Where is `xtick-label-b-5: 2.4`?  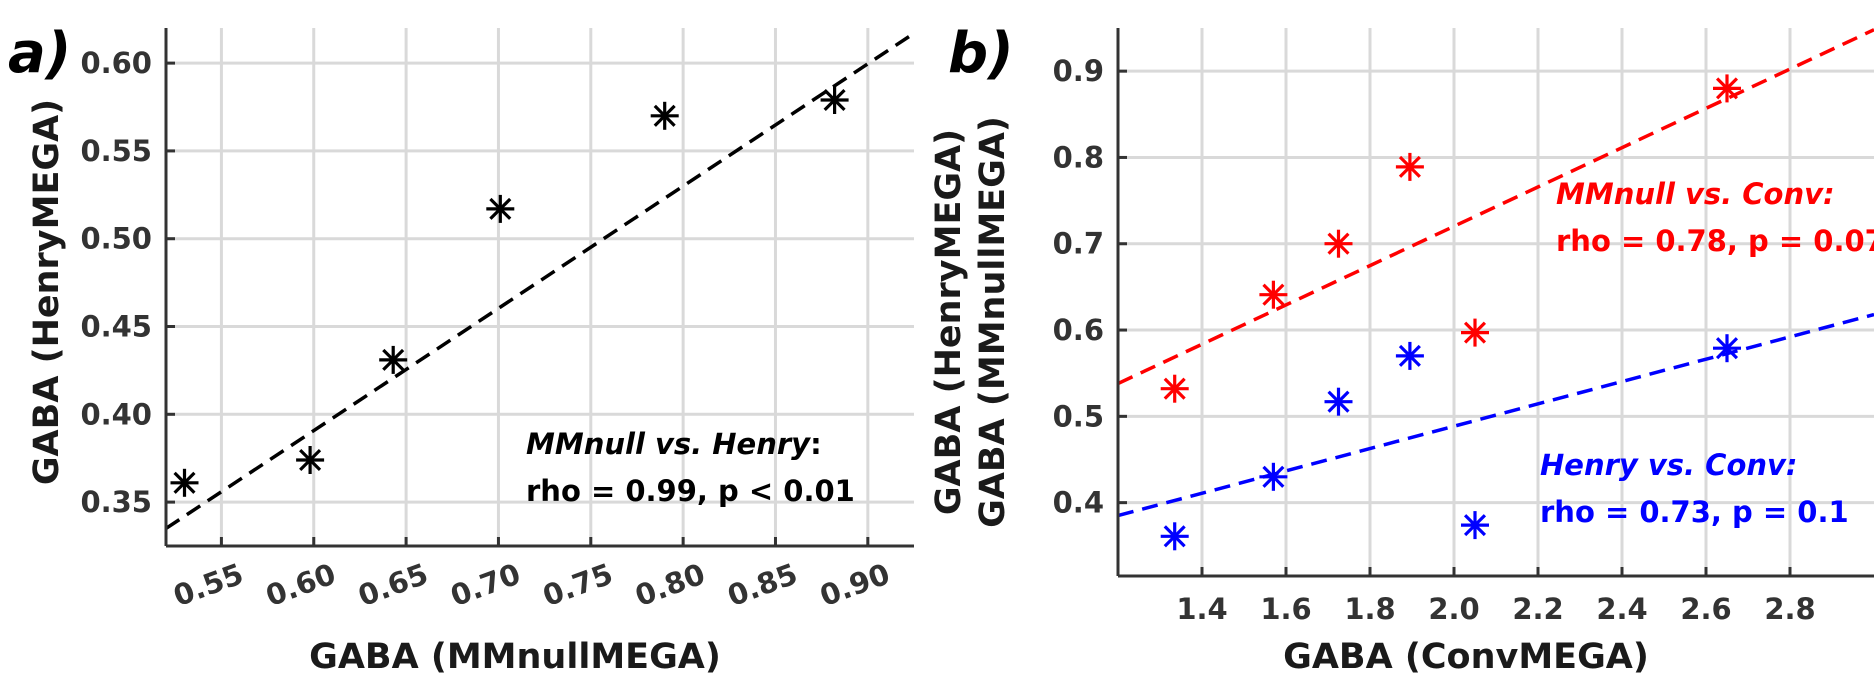 xtick-label-b-5: 2.4 is located at coordinates (1621, 609).